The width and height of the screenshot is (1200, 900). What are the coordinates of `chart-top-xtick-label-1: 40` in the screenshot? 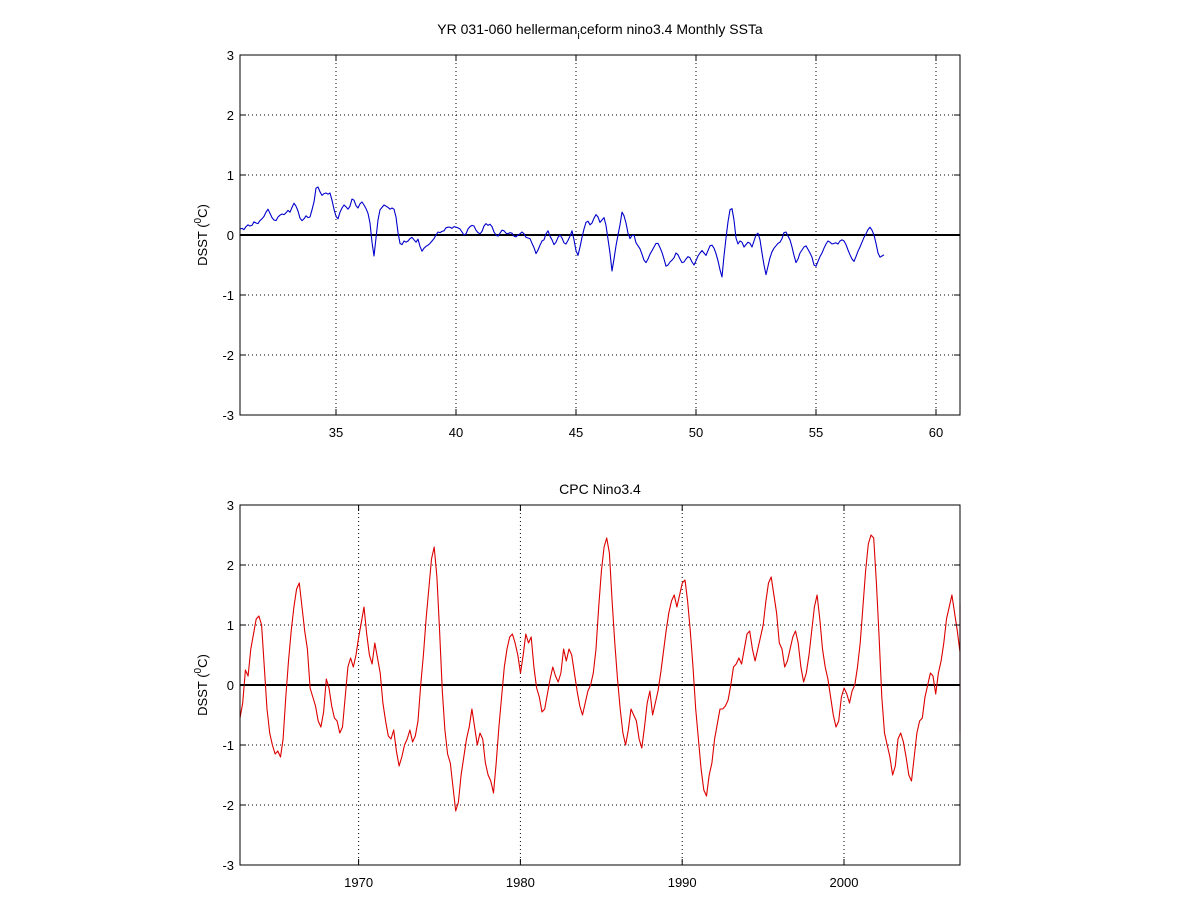 It's located at (456, 432).